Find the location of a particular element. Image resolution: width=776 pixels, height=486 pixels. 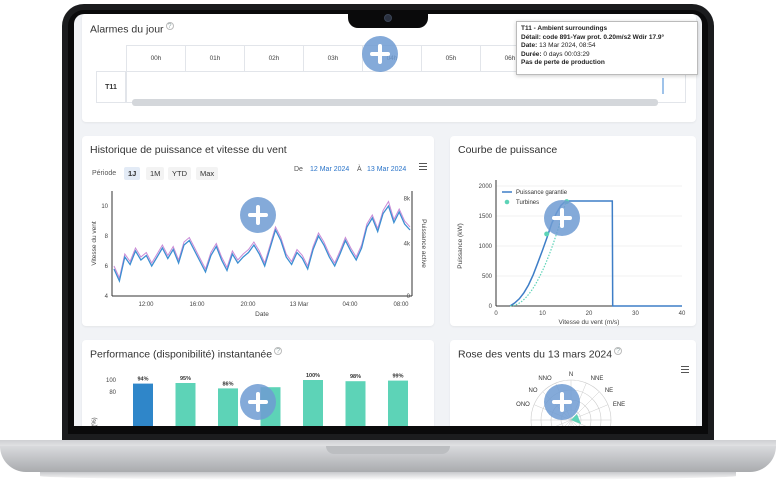

turbine-label: T11 is located at coordinates (111, 87).